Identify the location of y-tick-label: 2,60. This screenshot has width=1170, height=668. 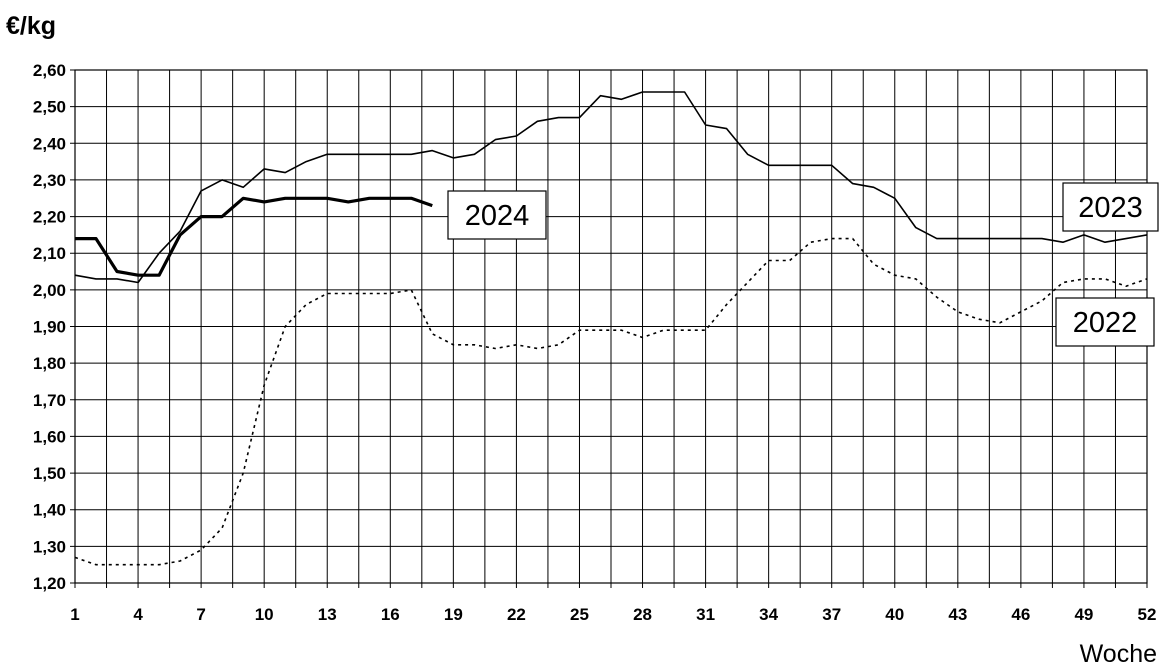
(49, 70).